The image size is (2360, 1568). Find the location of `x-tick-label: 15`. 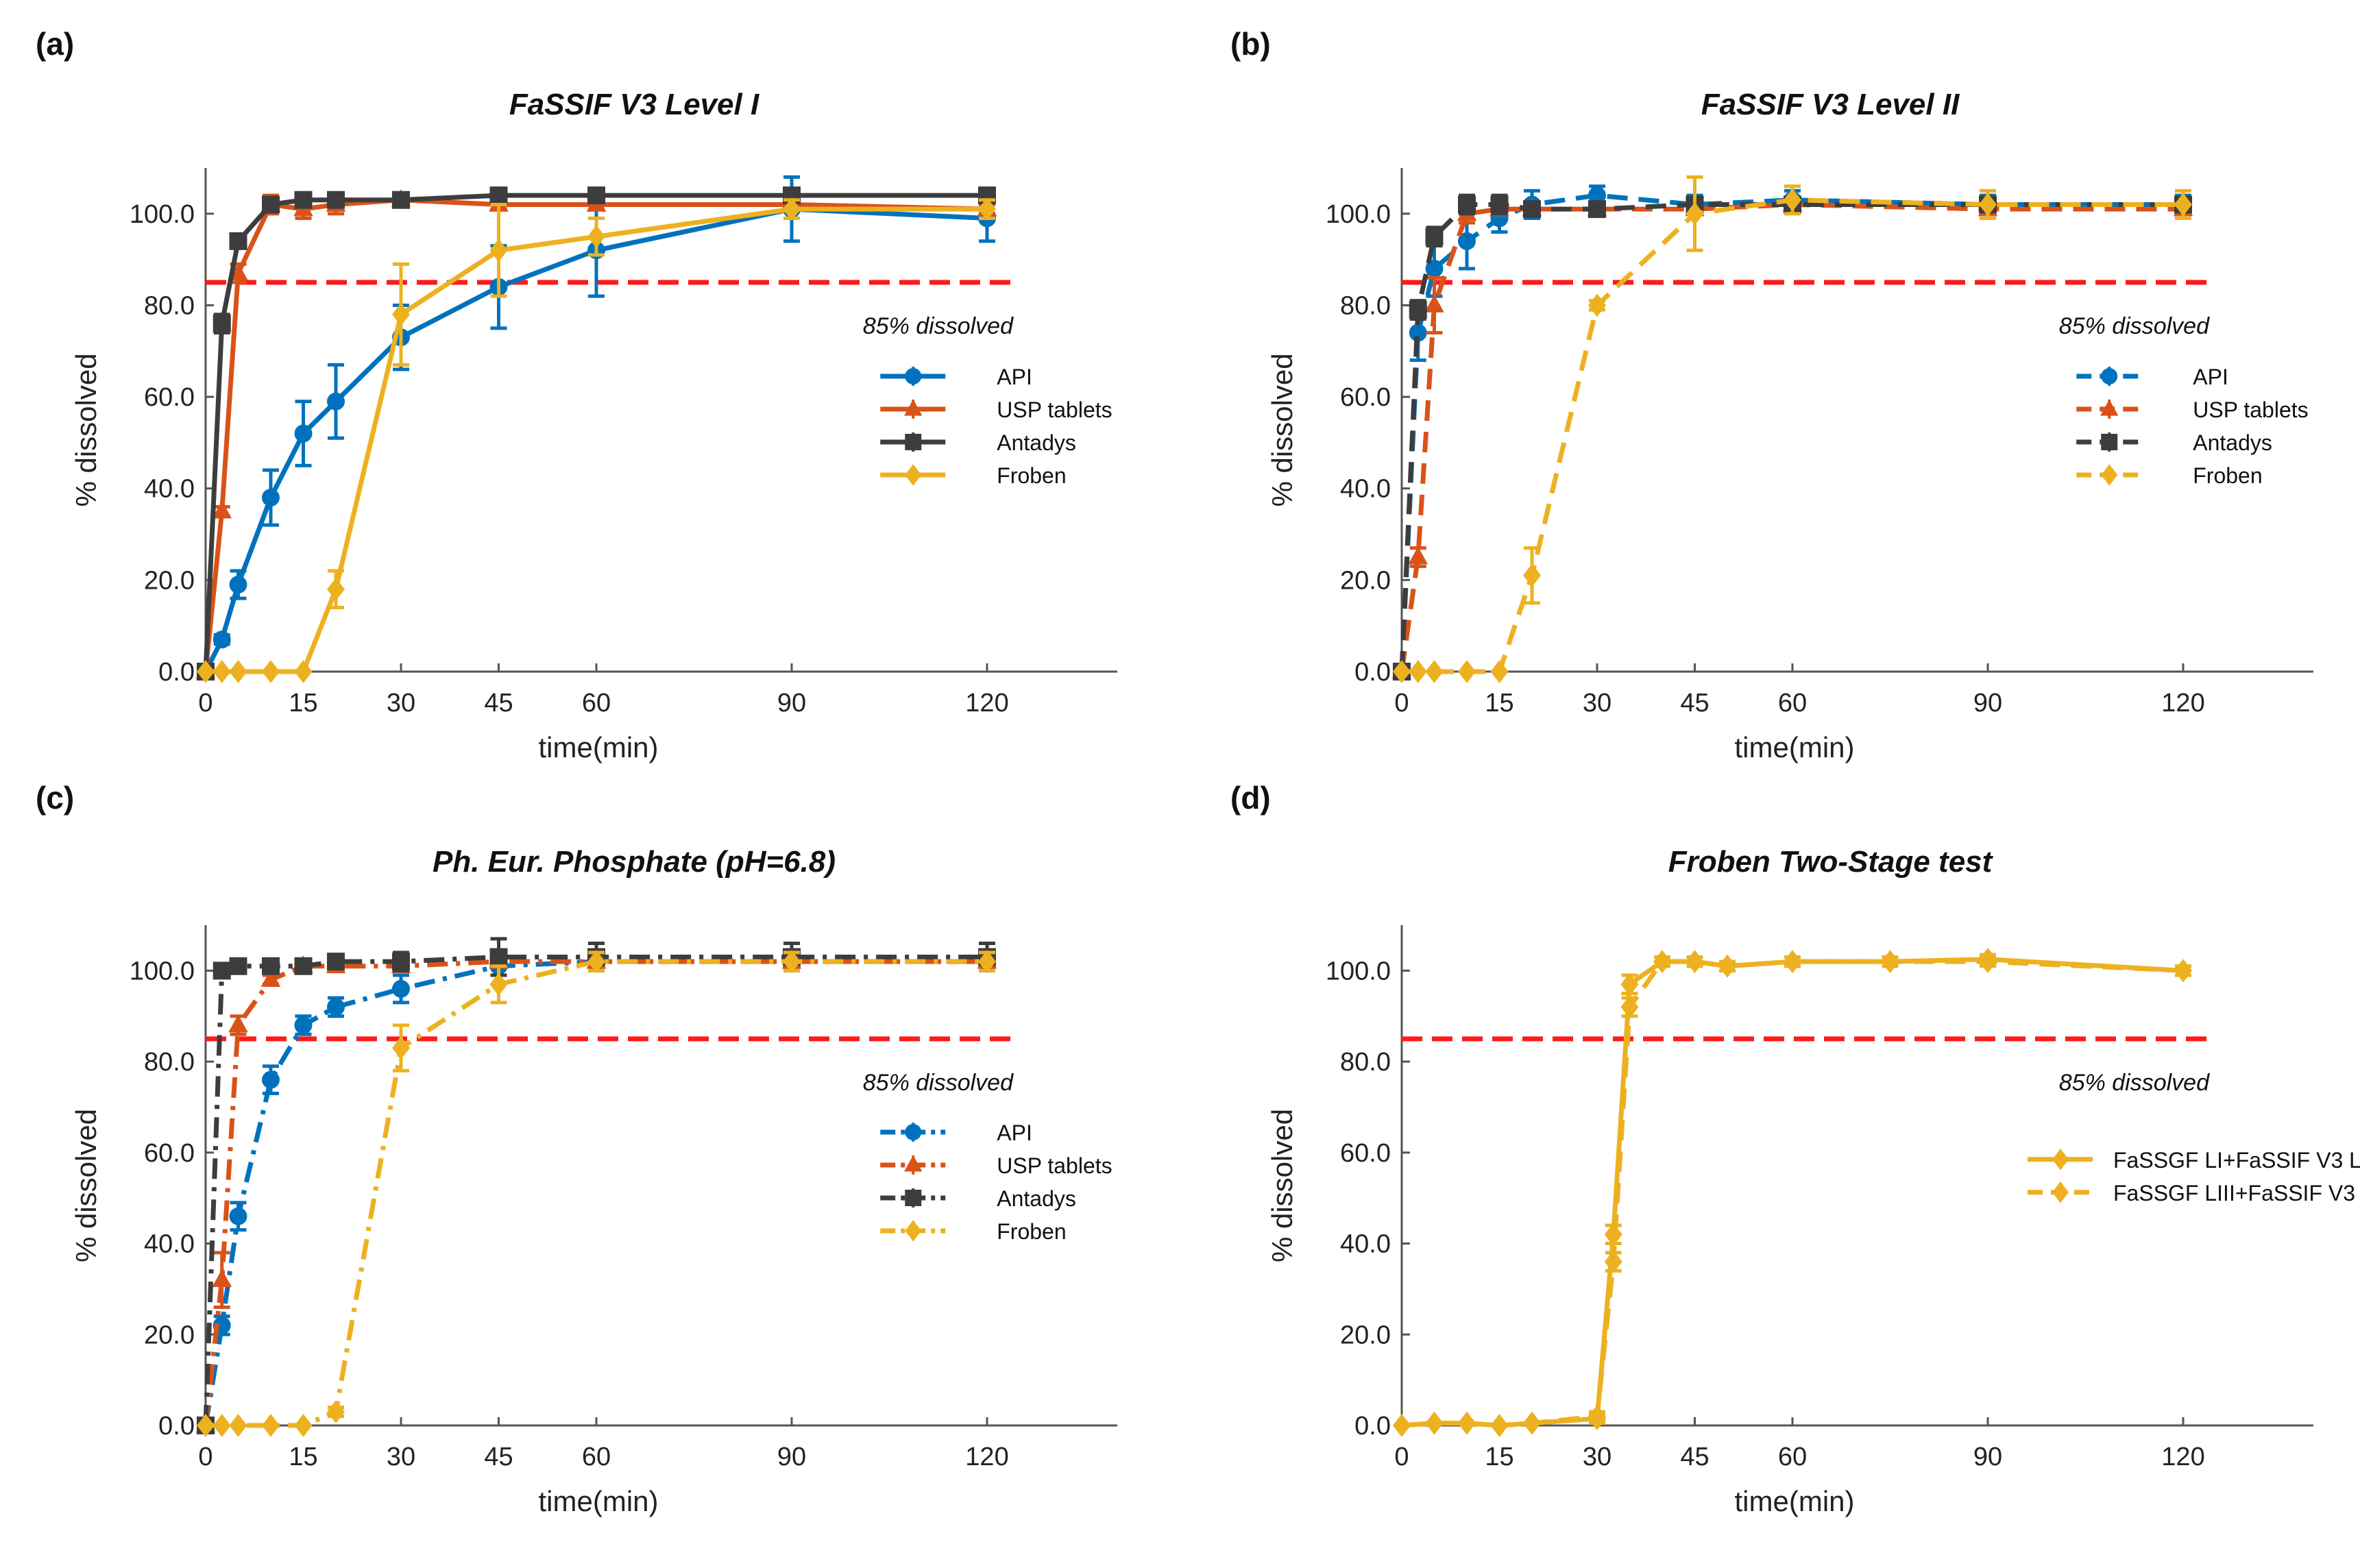

x-tick-label: 15 is located at coordinates (1499, 703).